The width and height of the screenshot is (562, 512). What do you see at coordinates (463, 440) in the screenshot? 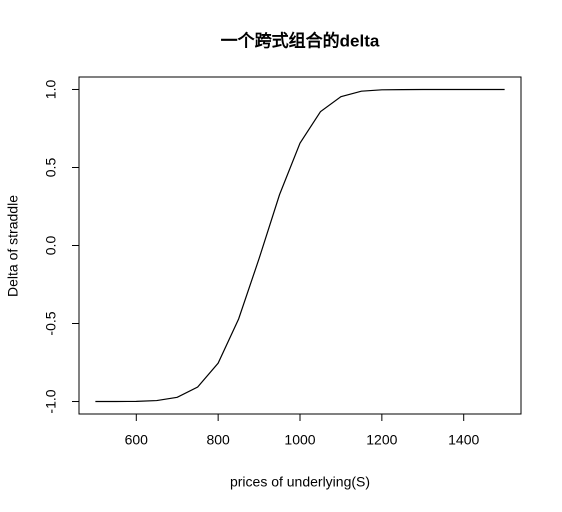
I see `x-tick-label: 1400` at bounding box center [463, 440].